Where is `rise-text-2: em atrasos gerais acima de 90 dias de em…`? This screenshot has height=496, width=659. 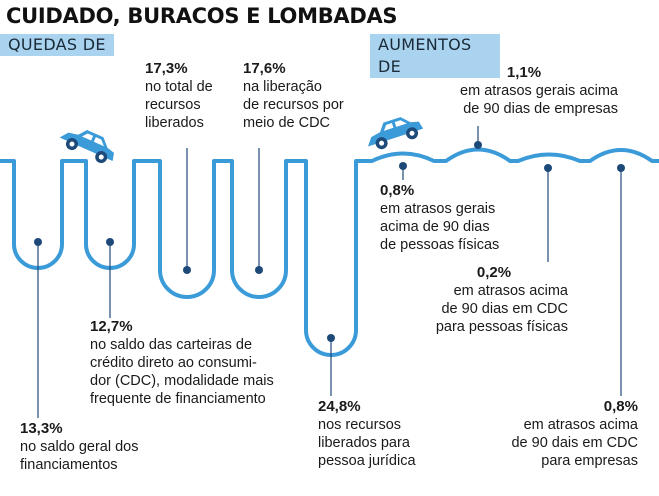
rise-text-2: em atrasos gerais acima de 90 dias de em… is located at coordinates (539, 100).